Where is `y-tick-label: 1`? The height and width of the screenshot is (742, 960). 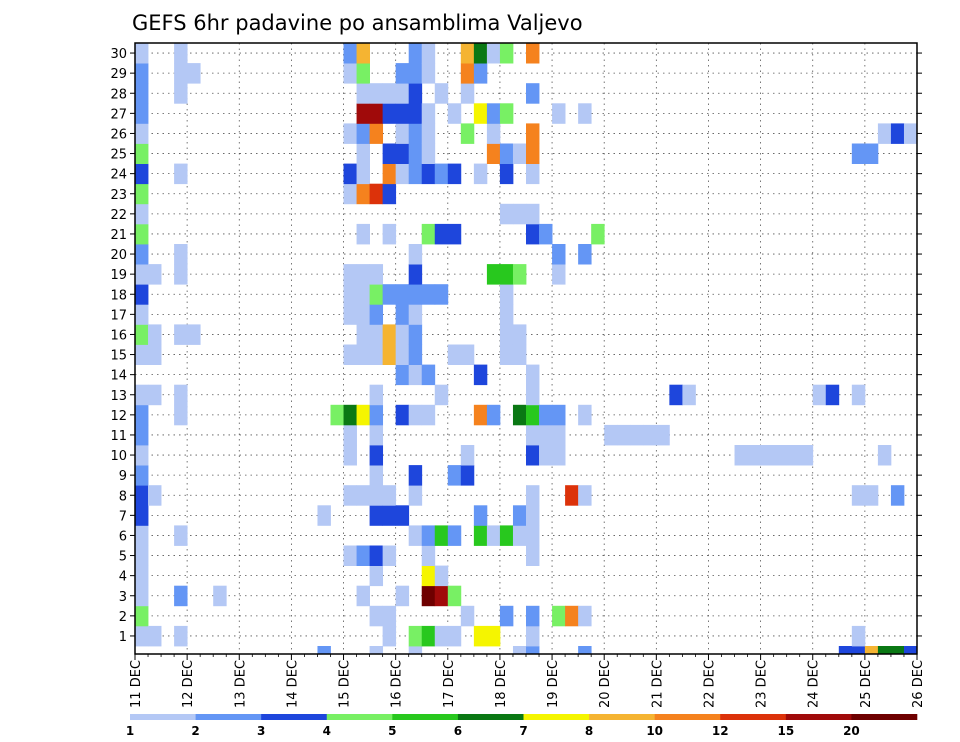
y-tick-label: 1 is located at coordinates (123, 637).